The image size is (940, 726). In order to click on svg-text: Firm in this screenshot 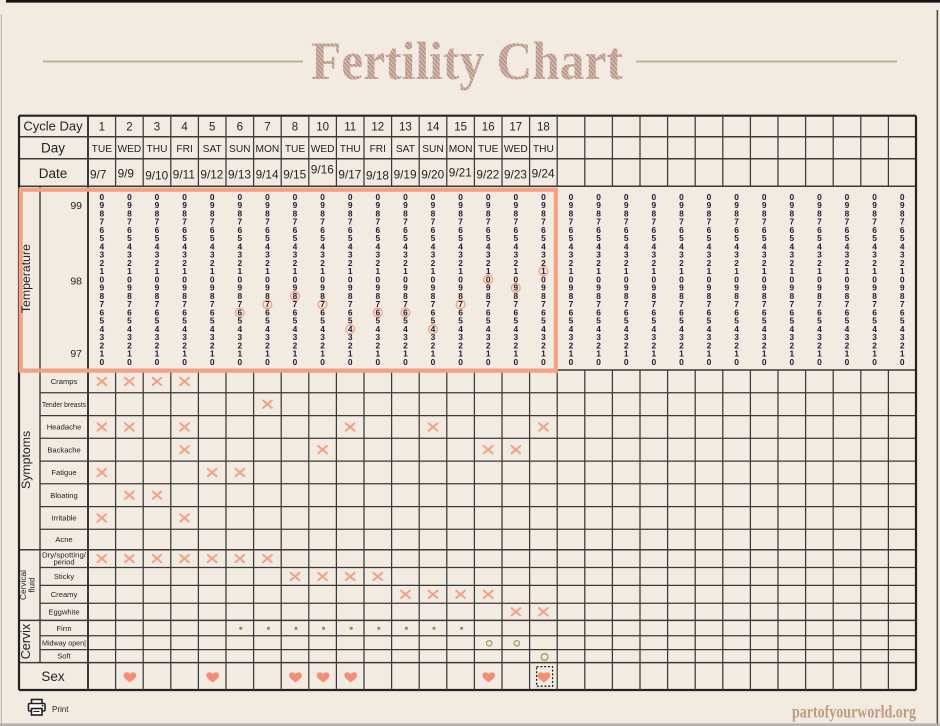, I will do `click(63, 628)`.